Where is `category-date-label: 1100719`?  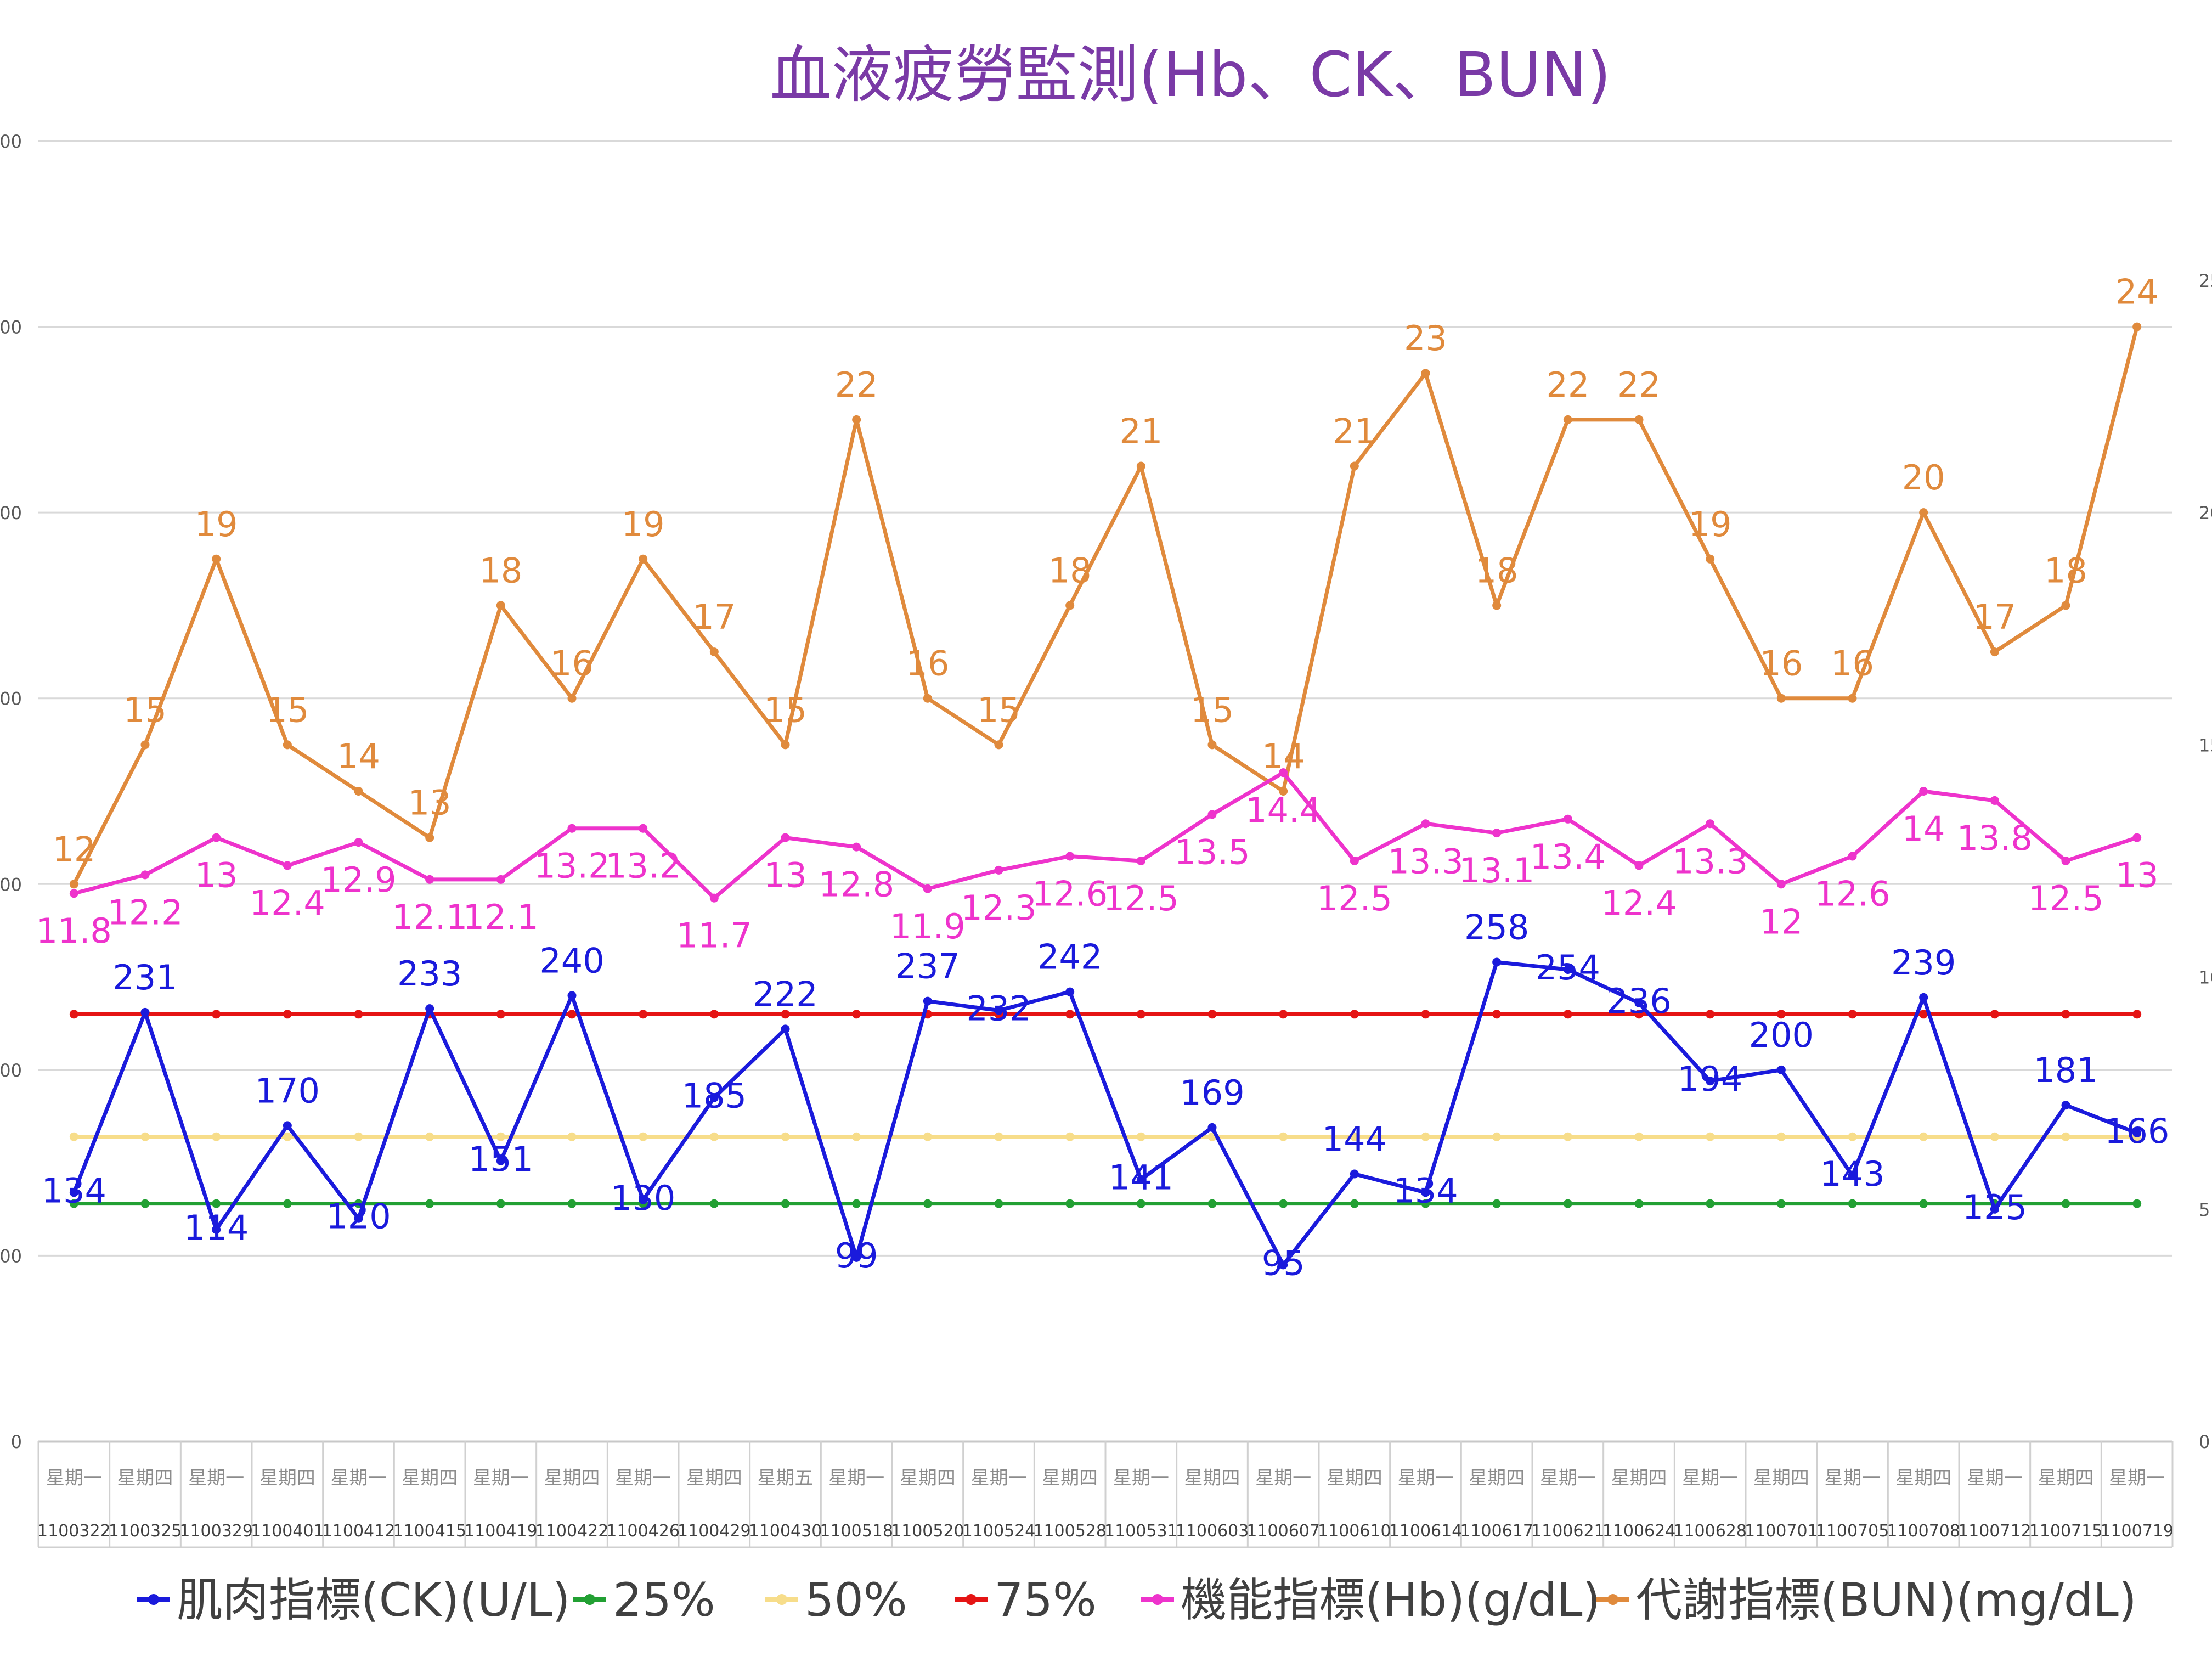 category-date-label: 1100719 is located at coordinates (2137, 1531).